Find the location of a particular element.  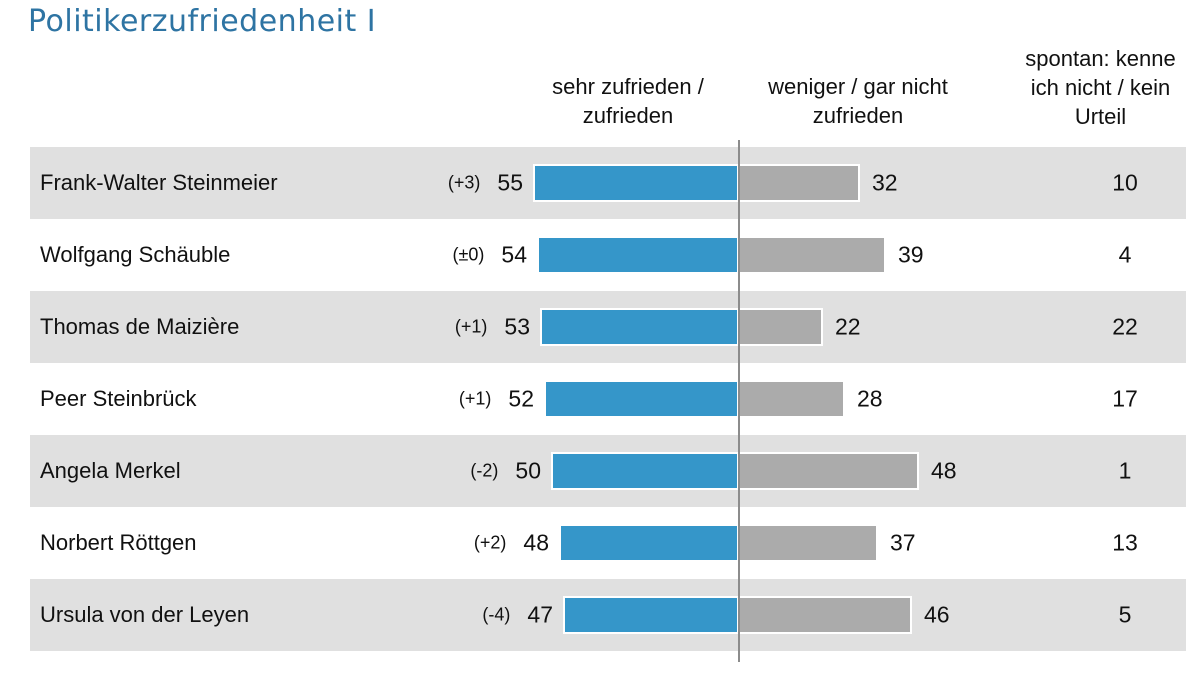

change-value: (-2) is located at coordinates (484, 470).